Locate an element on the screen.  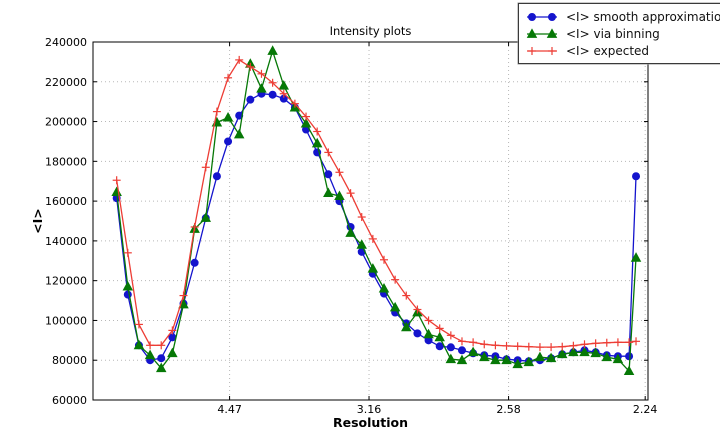
legend-marker-circle-icon is located at coordinates (542, 16).